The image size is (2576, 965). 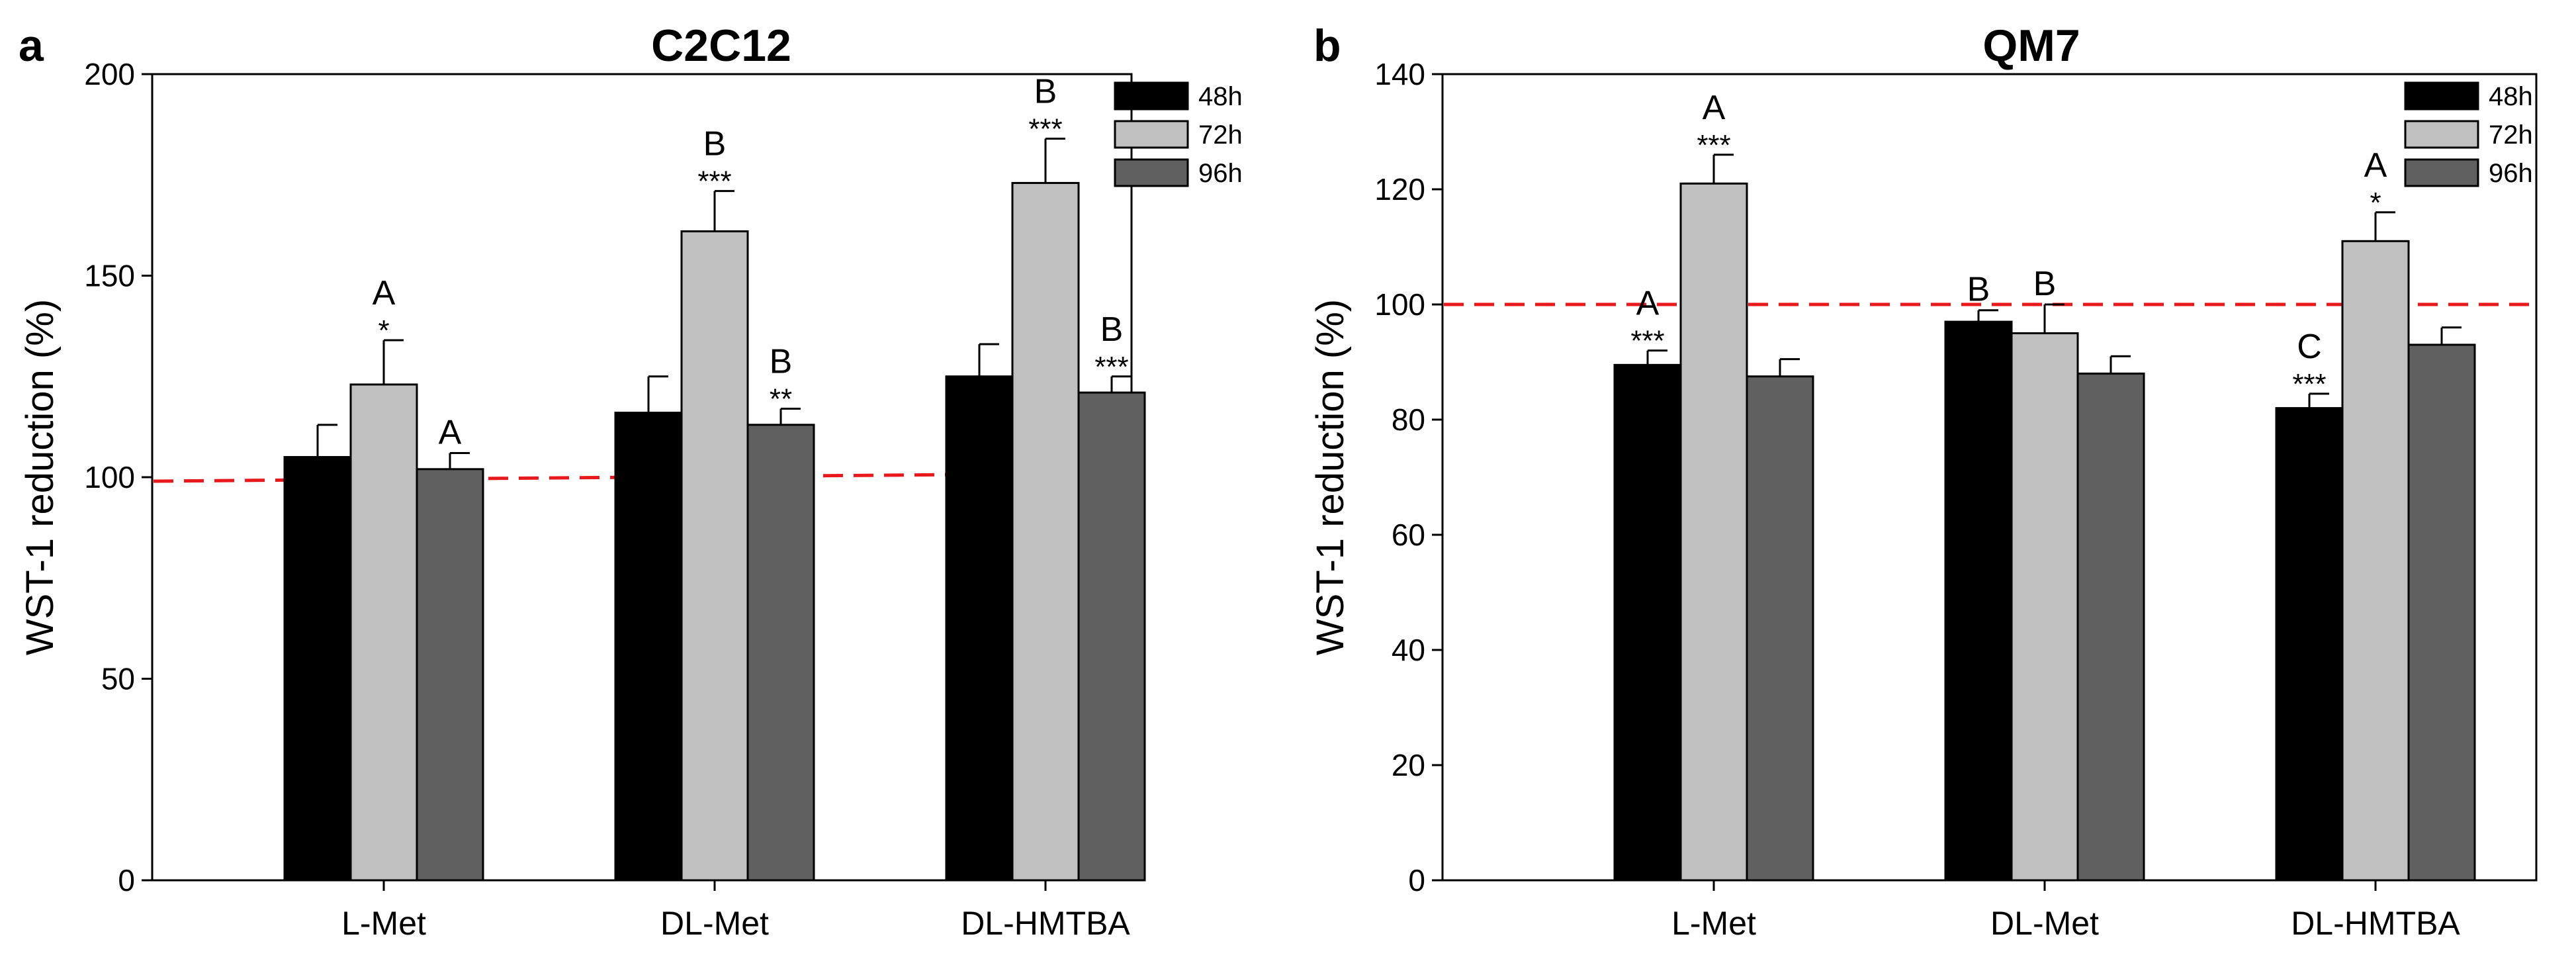 What do you see at coordinates (1399, 189) in the screenshot?
I see `y-tick-label: 120` at bounding box center [1399, 189].